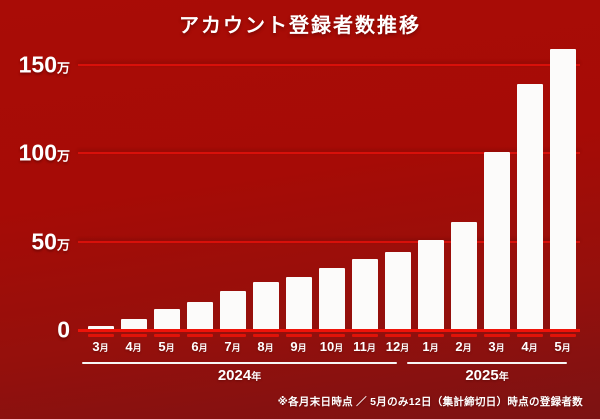 The height and width of the screenshot is (419, 600). I want to click on label-number: 2025, so click(482, 375).